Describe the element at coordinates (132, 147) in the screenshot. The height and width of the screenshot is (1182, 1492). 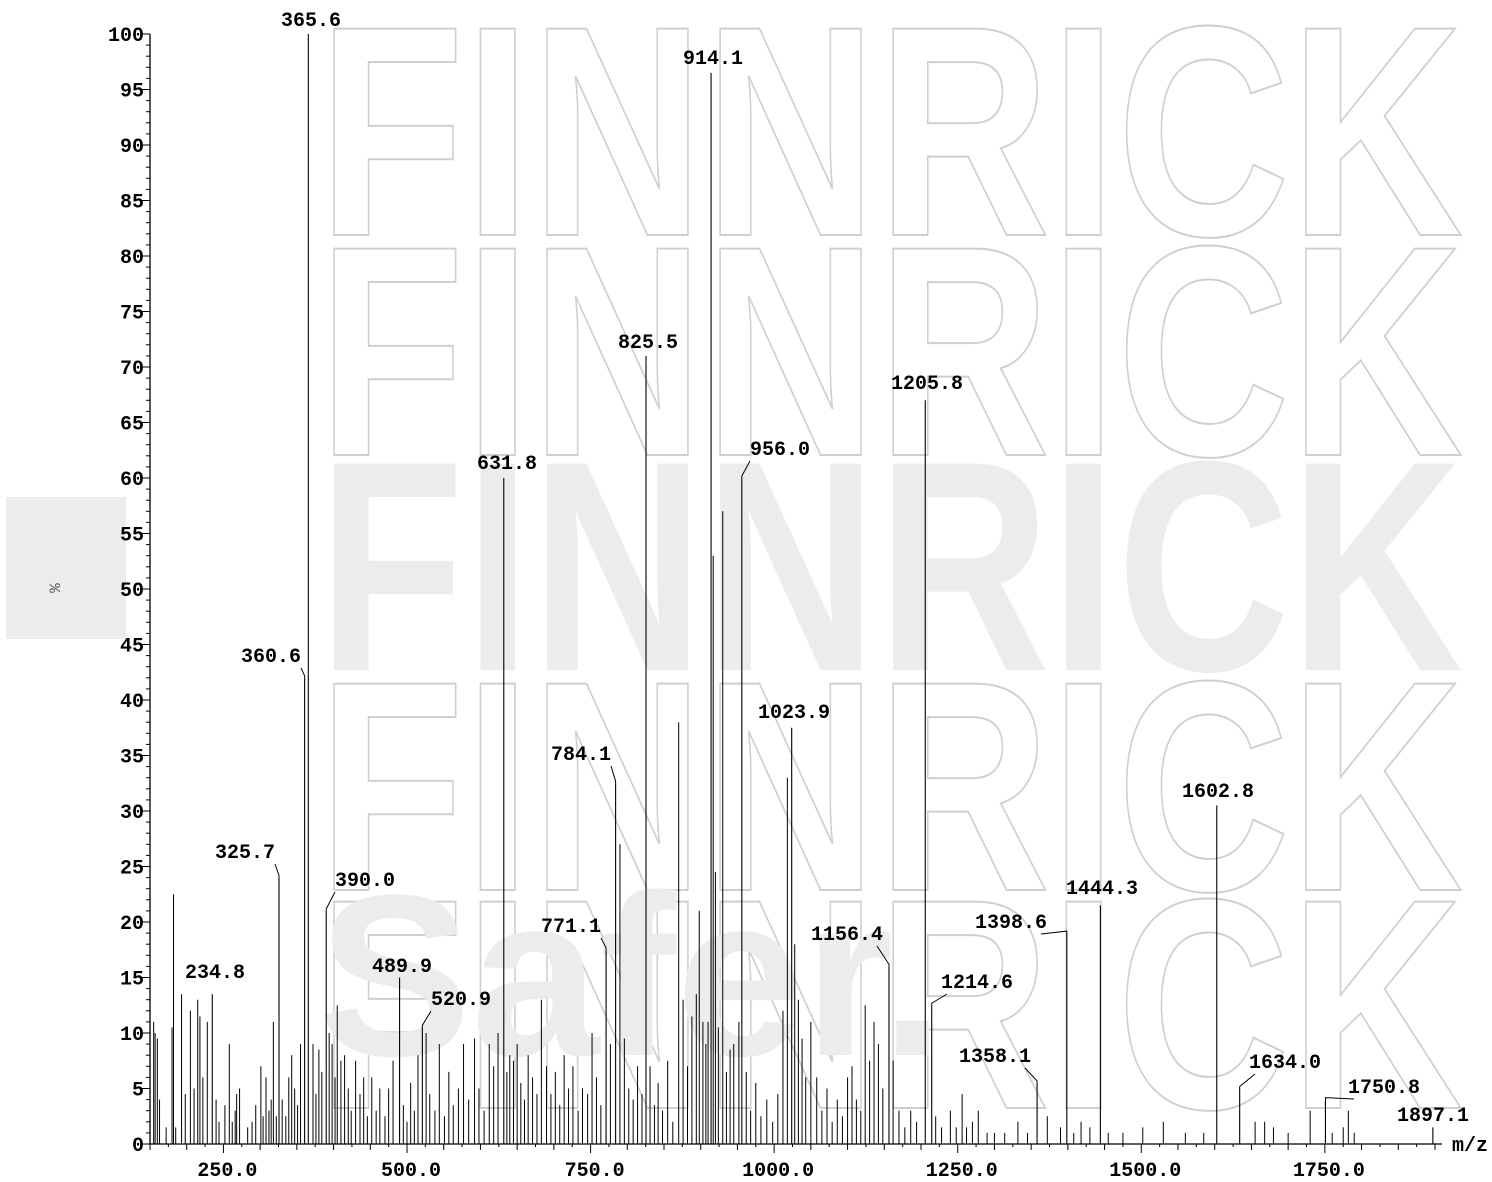
I see `y-tick-label: 90` at that location.